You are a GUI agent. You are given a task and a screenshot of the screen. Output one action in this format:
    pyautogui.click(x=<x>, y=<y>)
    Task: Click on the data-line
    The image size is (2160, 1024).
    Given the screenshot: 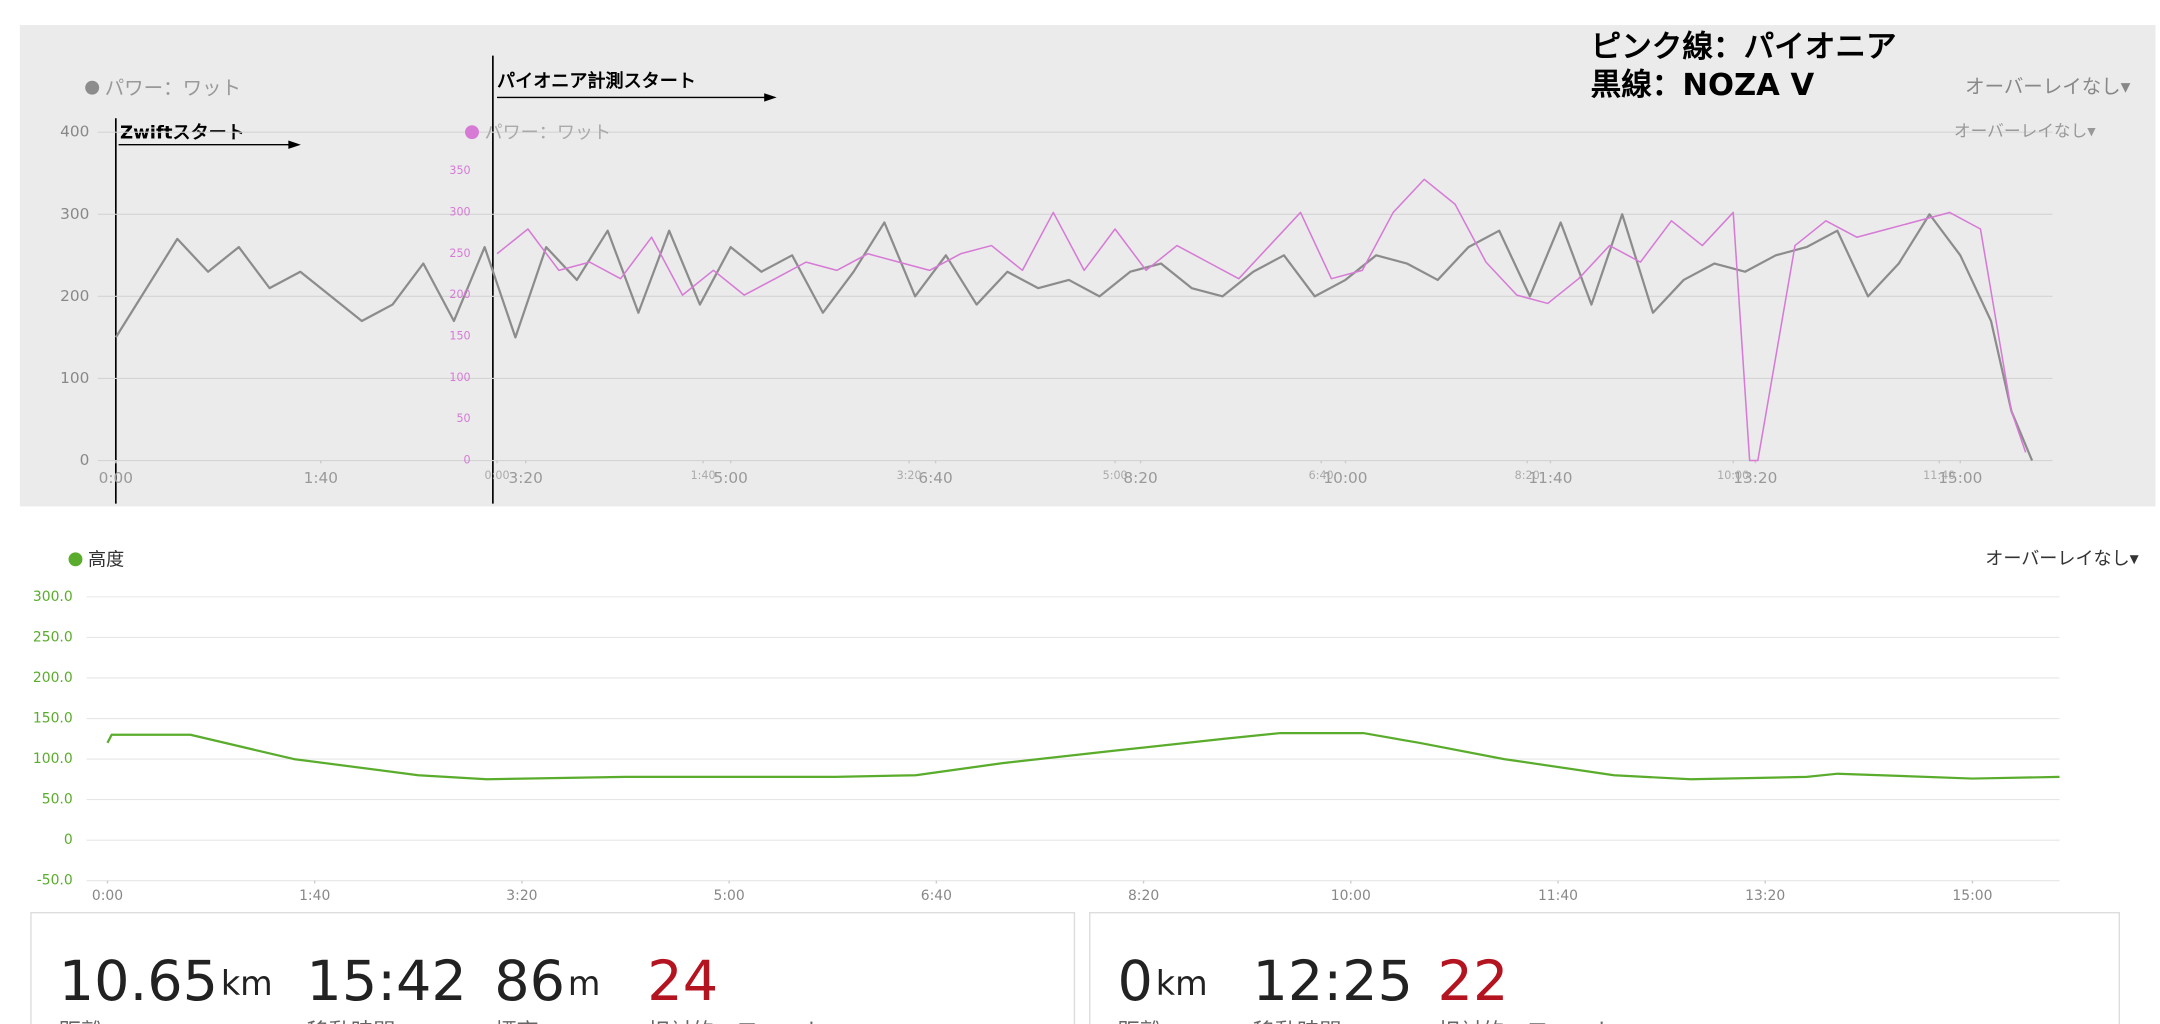 What is the action you would take?
    pyautogui.click(x=1083, y=756)
    